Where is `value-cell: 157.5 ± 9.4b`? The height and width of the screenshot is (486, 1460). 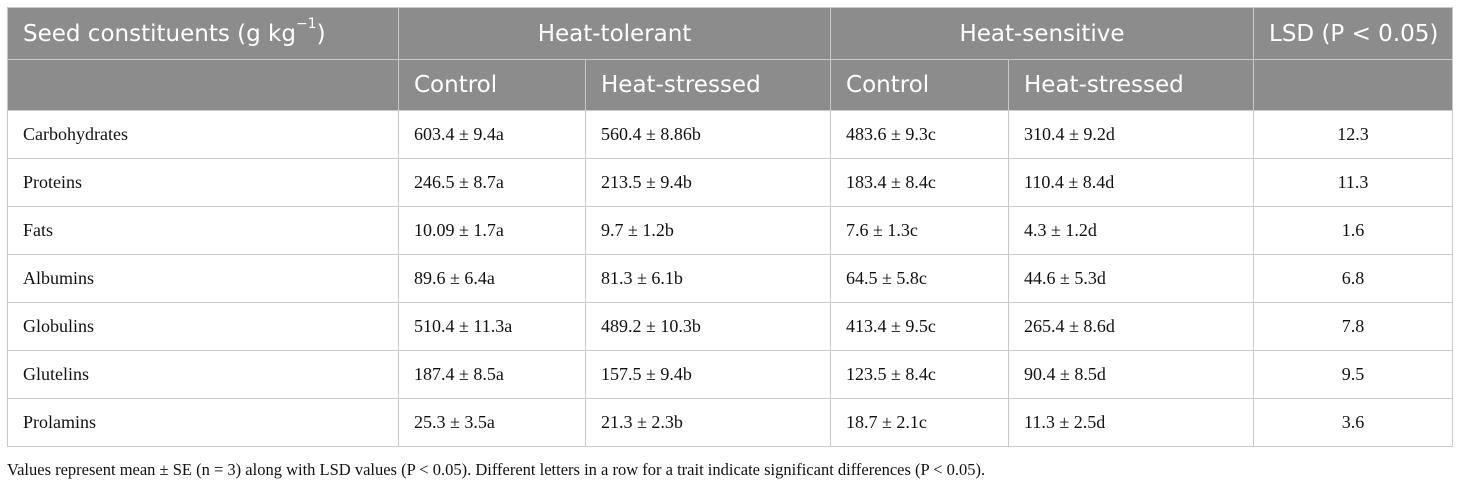 value-cell: 157.5 ± 9.4b is located at coordinates (708, 374).